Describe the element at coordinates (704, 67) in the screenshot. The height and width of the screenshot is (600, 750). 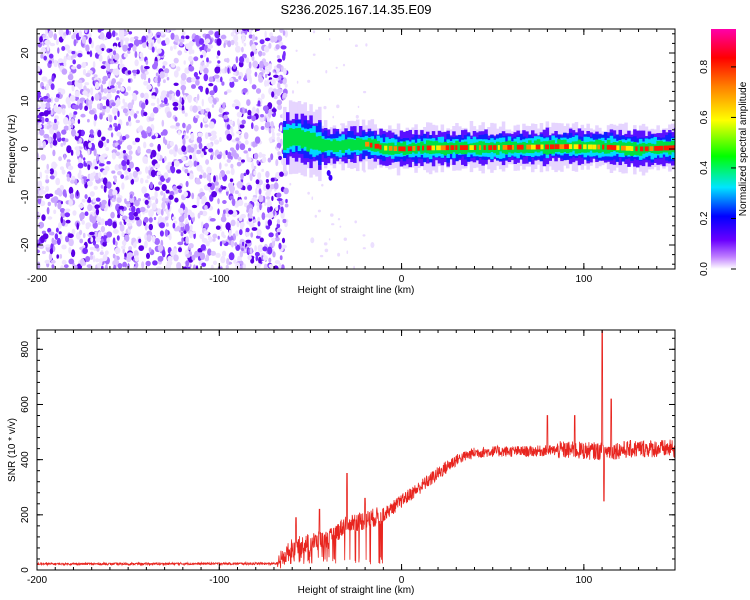
I see `colorbar-tick-label: 0.8` at that location.